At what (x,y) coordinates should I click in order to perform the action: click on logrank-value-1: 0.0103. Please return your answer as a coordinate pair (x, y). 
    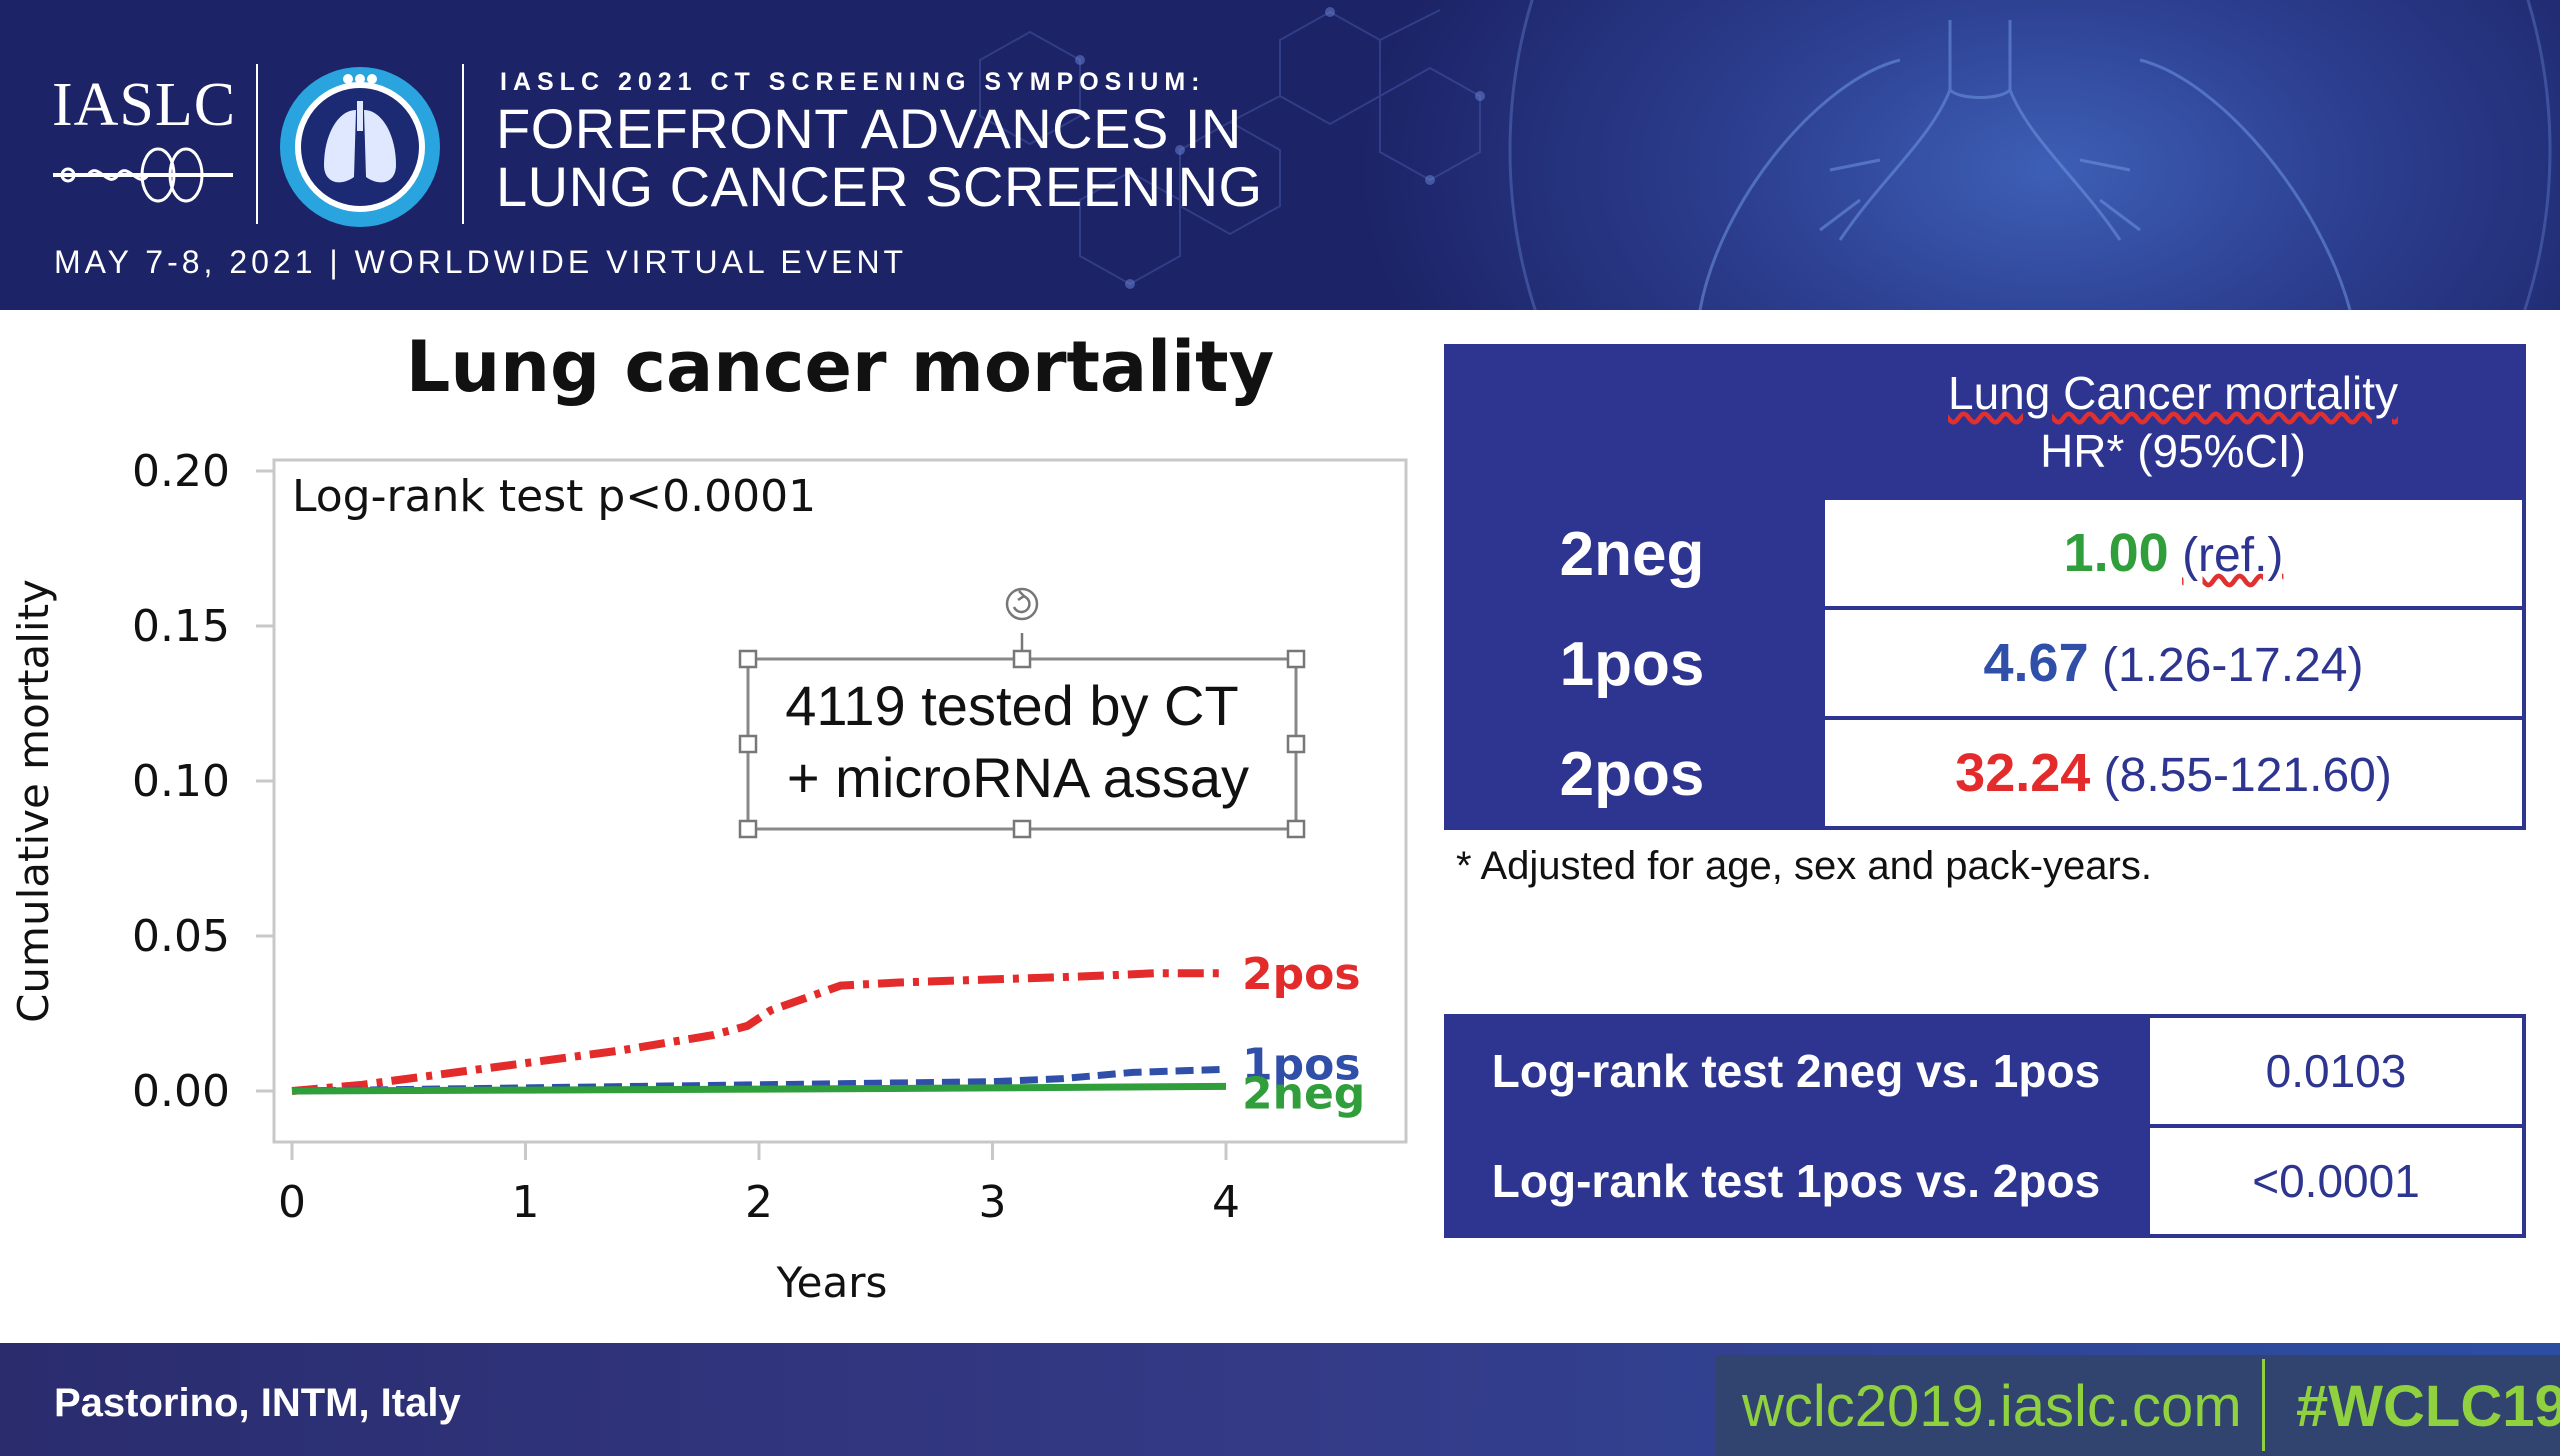
    Looking at the image, I should click on (2336, 1071).